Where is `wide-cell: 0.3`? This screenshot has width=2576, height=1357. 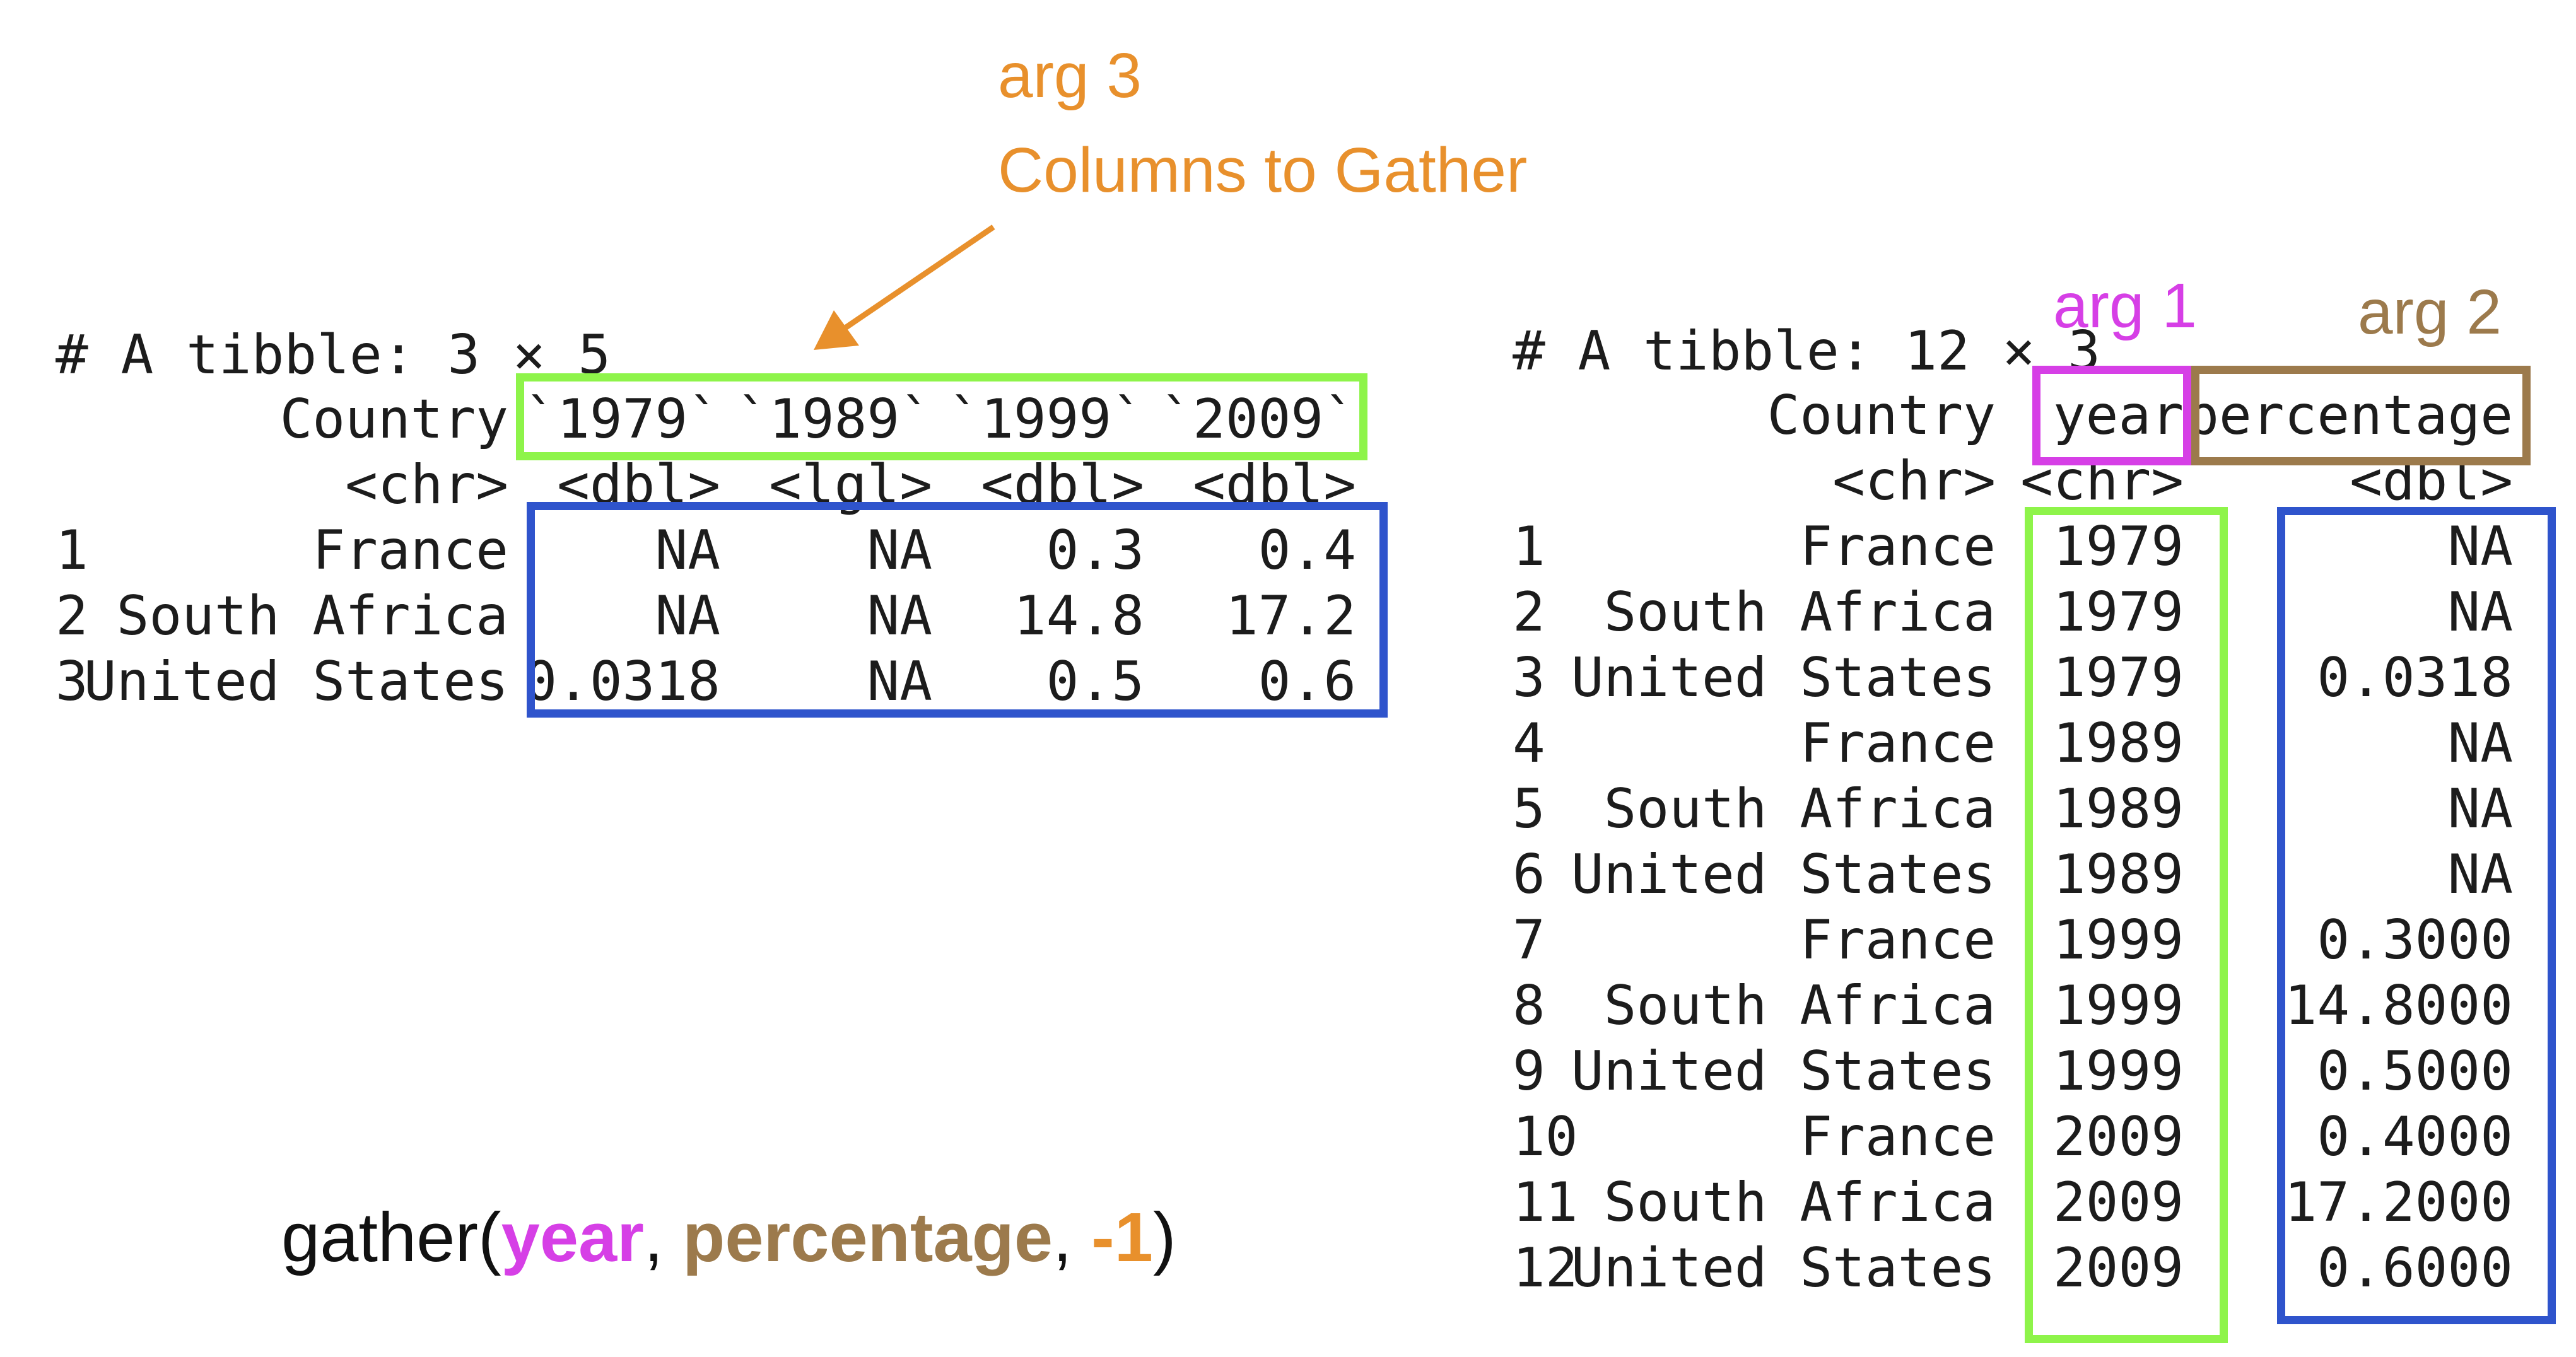
wide-cell: 0.3 is located at coordinates (1095, 550).